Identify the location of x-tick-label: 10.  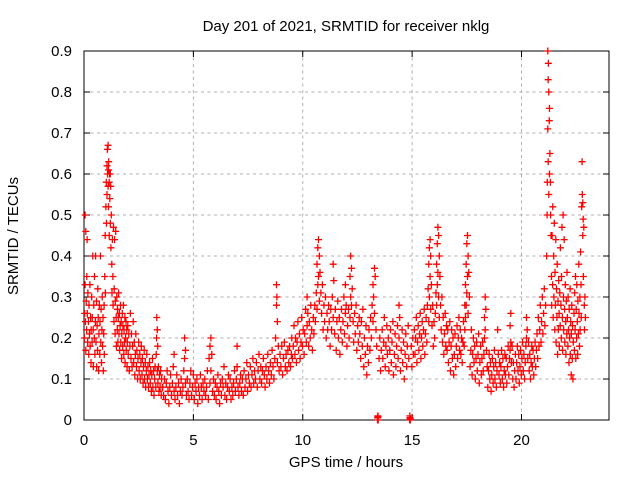
(302, 440).